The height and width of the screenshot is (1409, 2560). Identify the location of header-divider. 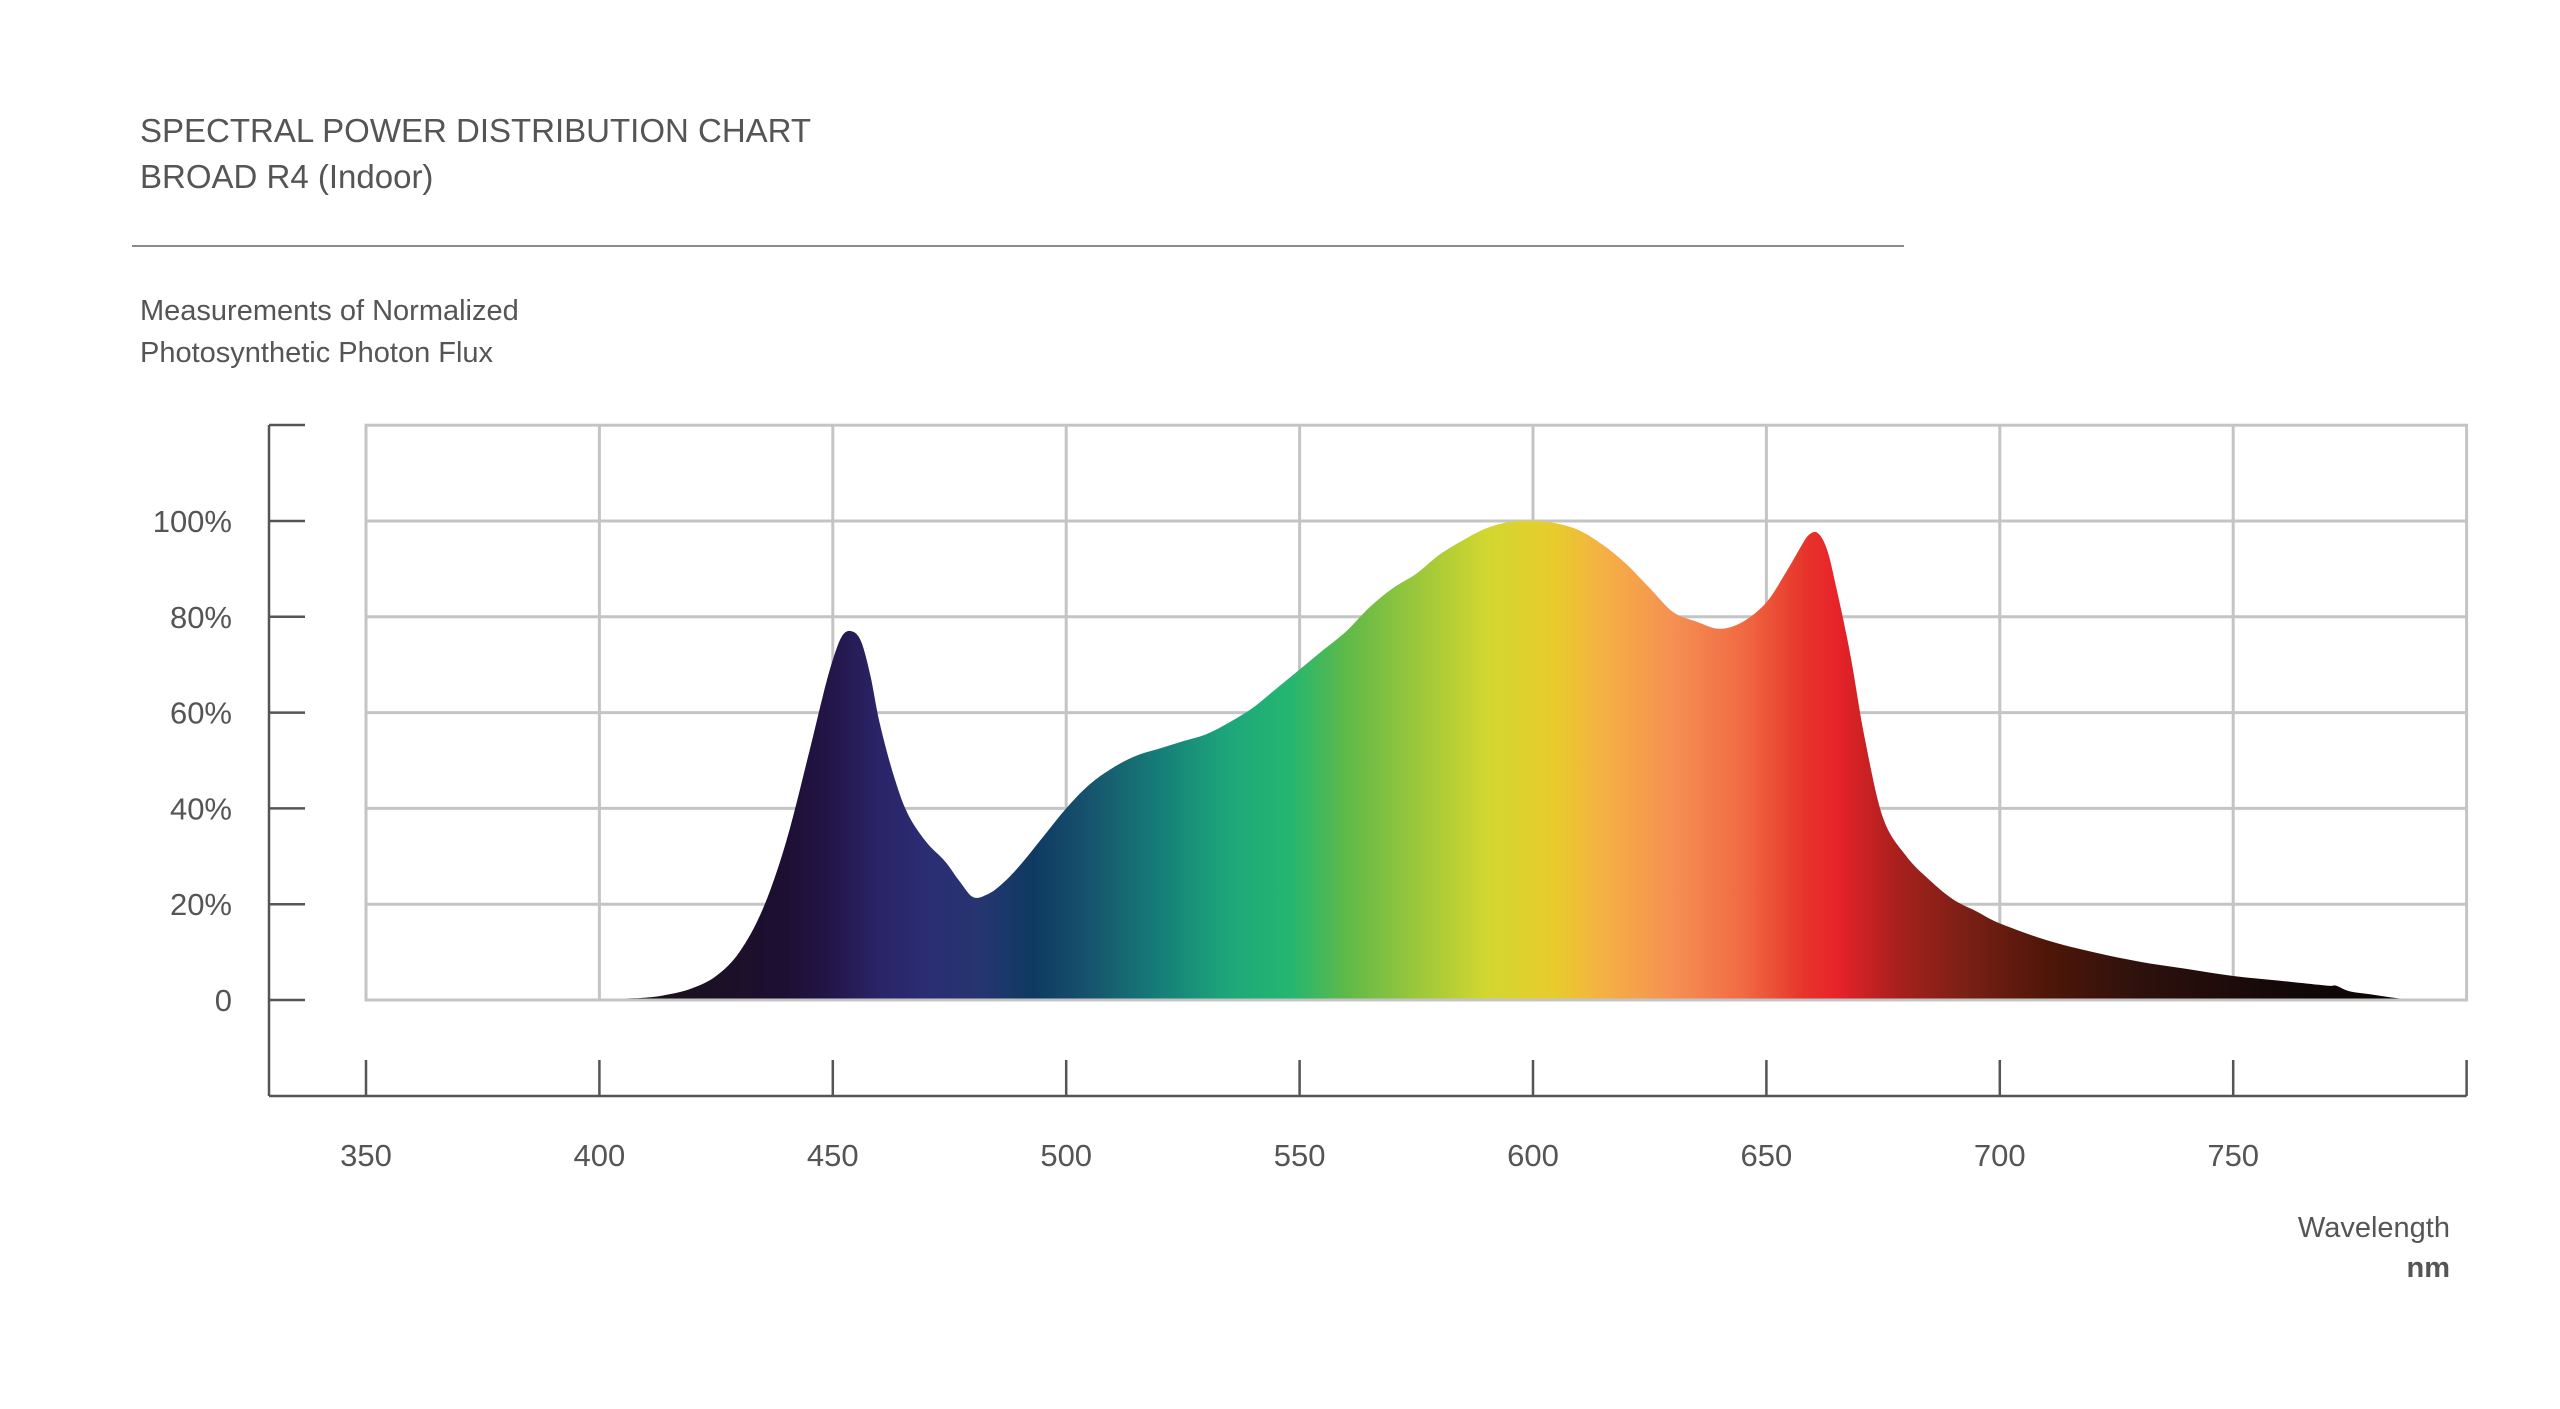
(1018, 246).